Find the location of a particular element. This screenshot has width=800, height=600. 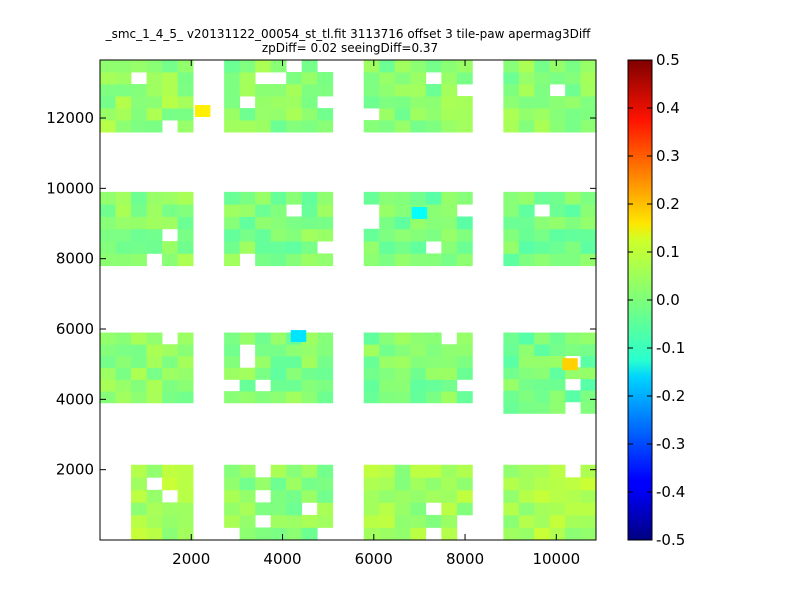

y-tick-label: 4000 is located at coordinates (75, 399).